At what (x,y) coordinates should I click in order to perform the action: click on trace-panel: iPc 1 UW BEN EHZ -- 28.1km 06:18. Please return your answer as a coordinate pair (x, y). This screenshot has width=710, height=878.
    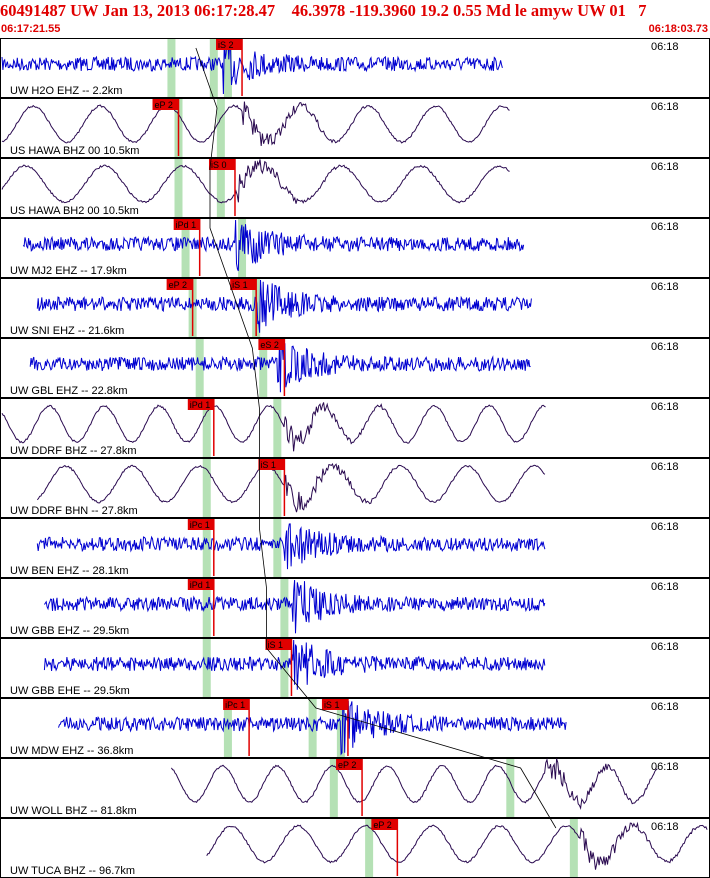
    Looking at the image, I should click on (355, 548).